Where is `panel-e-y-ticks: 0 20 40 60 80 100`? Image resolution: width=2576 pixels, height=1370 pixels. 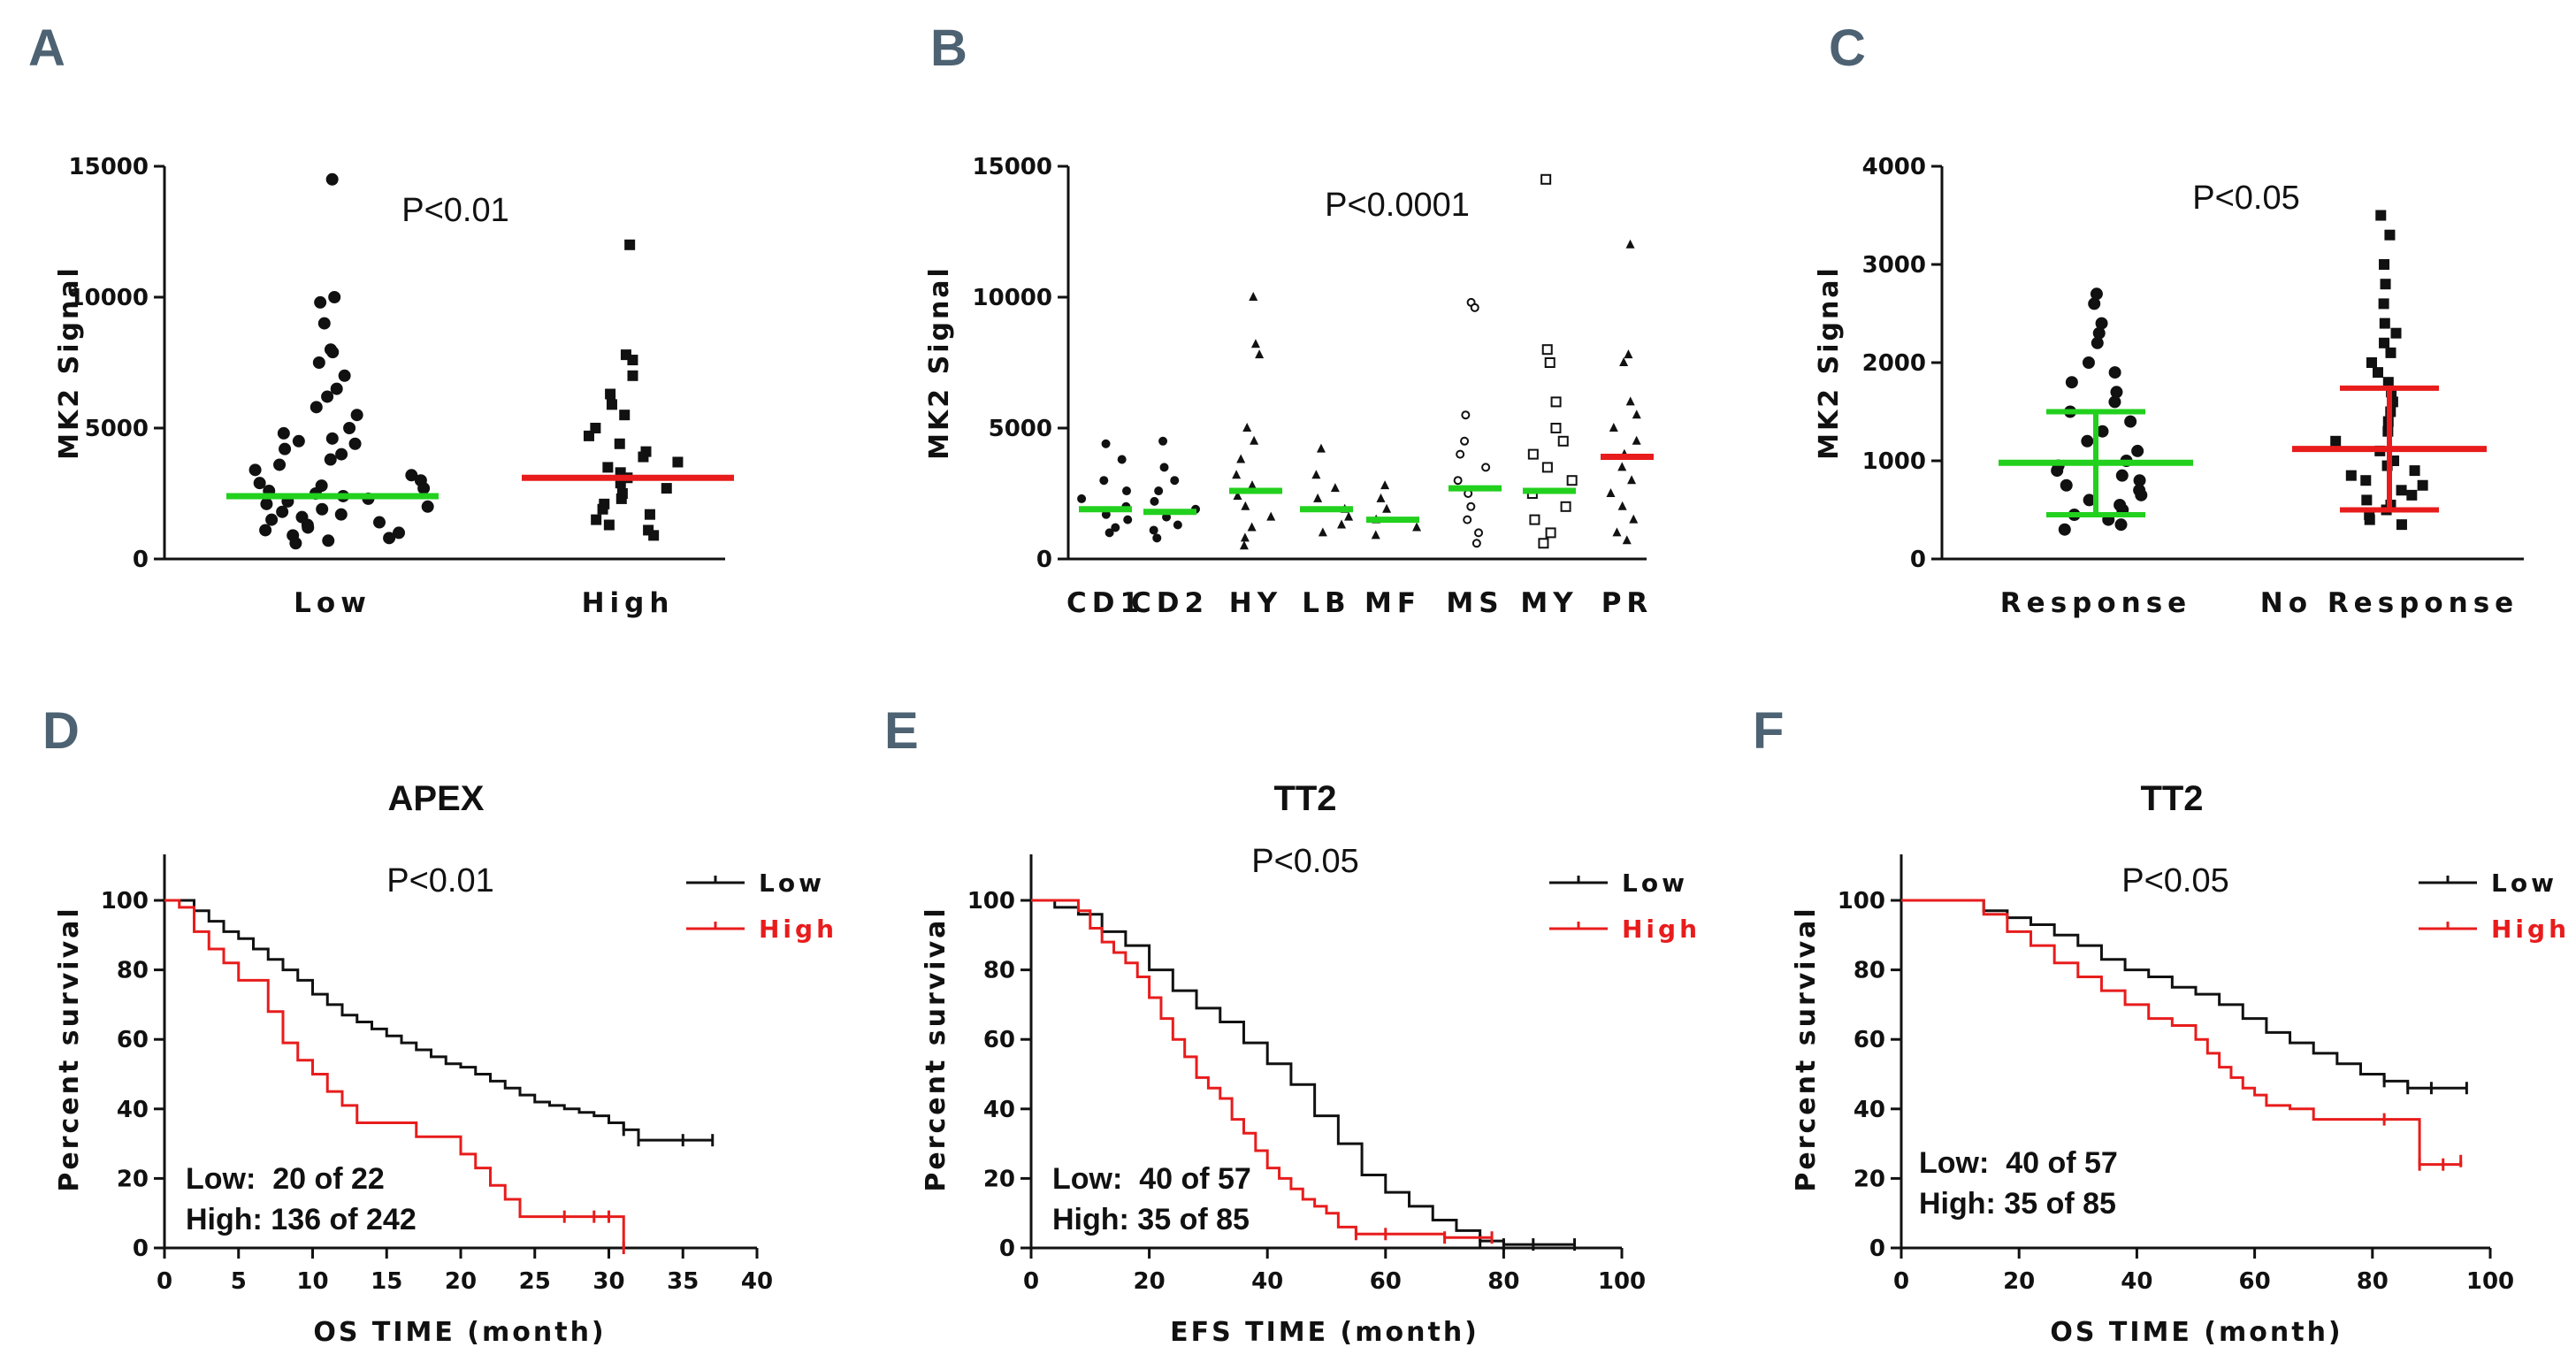 panel-e-y-ticks: 0 20 40 60 80 100 is located at coordinates (999, 1075).